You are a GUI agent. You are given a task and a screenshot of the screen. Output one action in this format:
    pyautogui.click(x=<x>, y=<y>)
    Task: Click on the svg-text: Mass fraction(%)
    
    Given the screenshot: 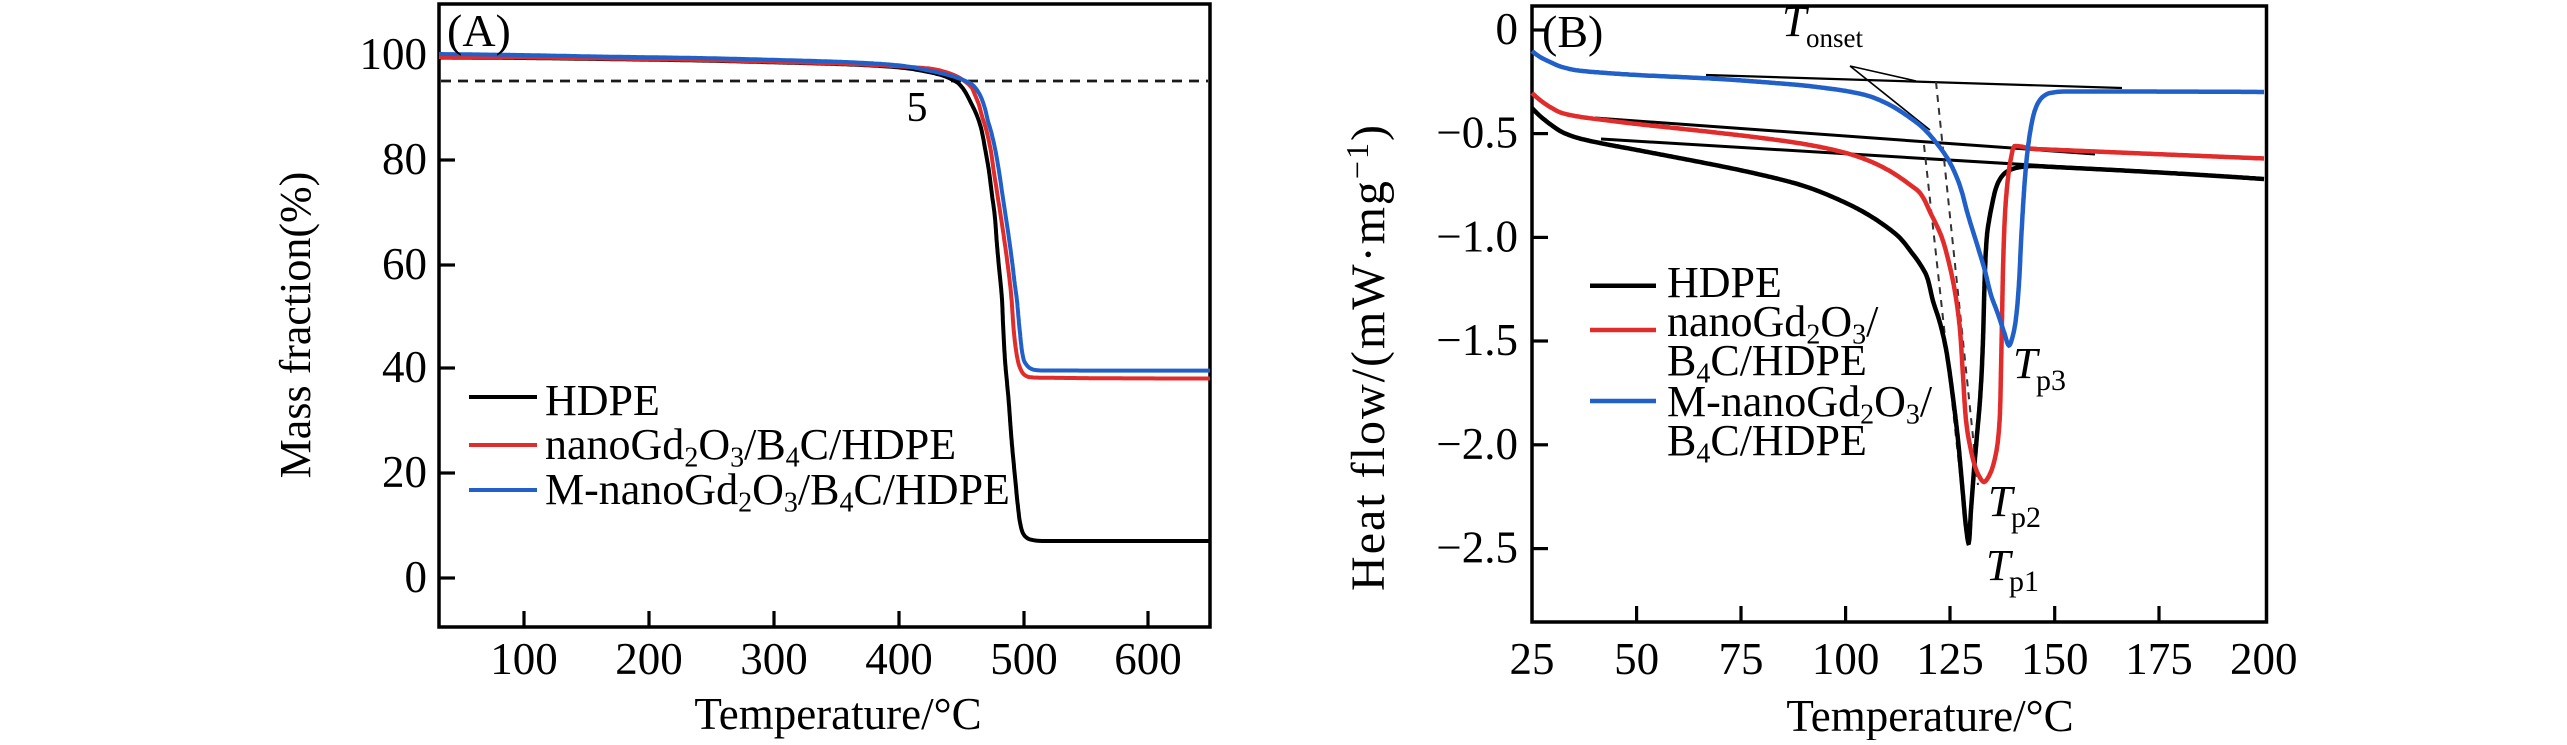 What is the action you would take?
    pyautogui.click(x=295, y=325)
    